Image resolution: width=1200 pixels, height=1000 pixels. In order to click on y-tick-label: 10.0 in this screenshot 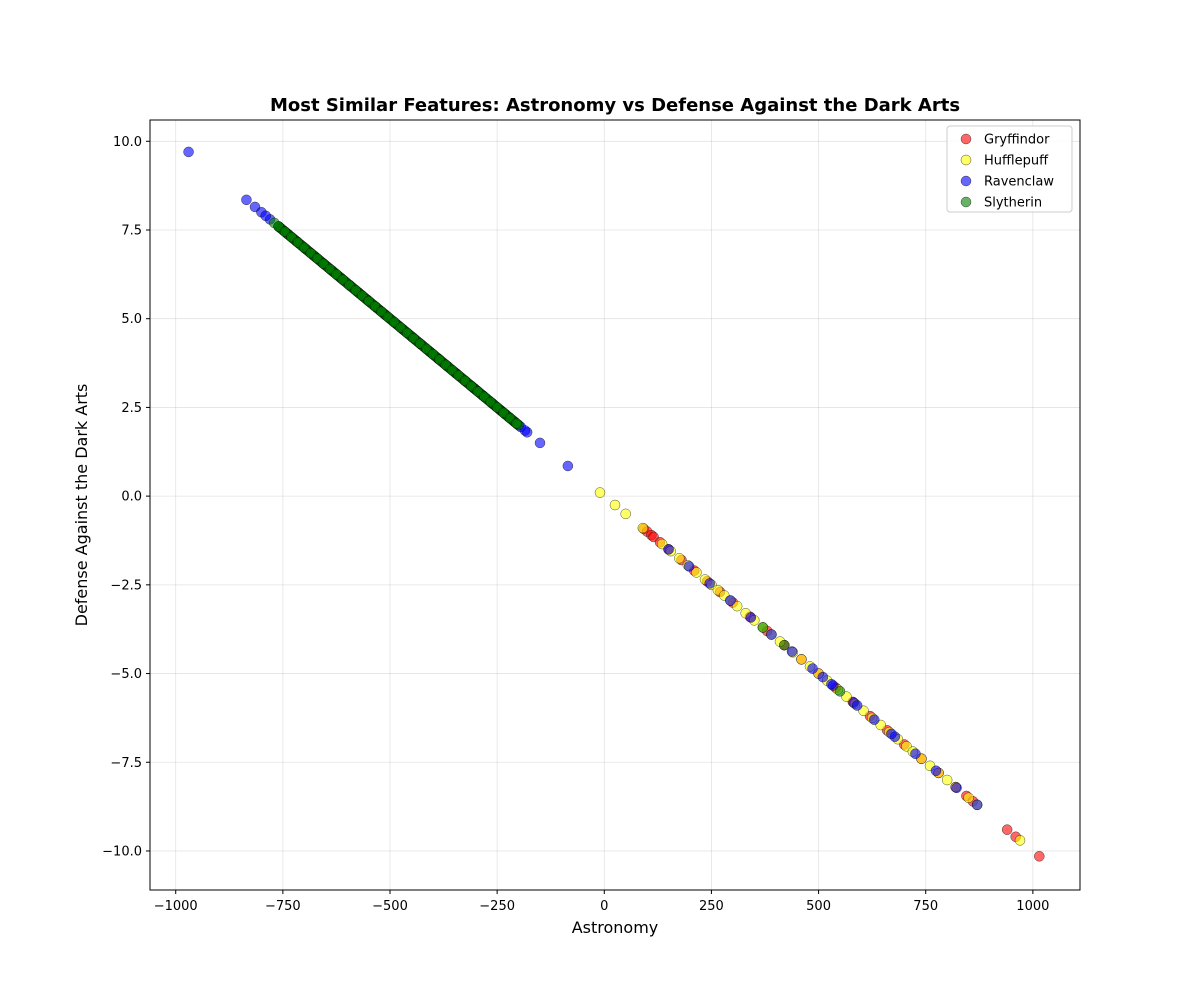, I will do `click(127, 142)`.